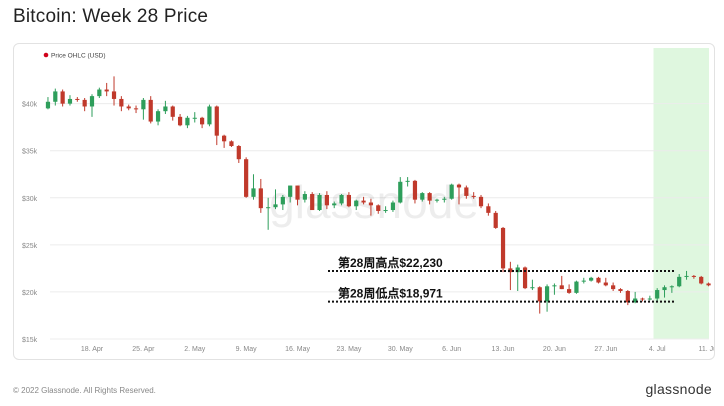  What do you see at coordinates (657, 349) in the screenshot?
I see `x-tick-label: 4. Jul` at bounding box center [657, 349].